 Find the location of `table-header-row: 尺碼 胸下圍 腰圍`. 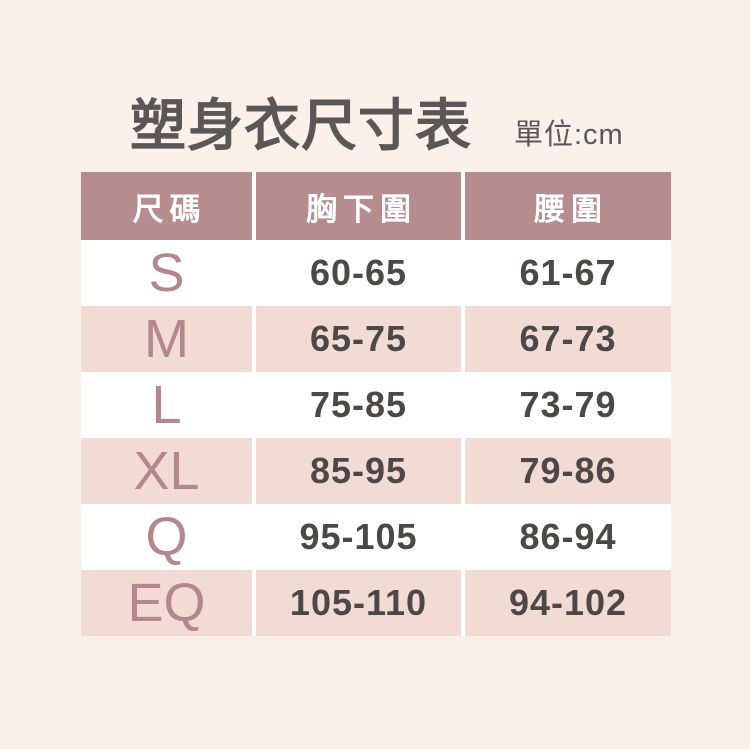

table-header-row: 尺碼 胸下圍 腰圍 is located at coordinates (376, 206).